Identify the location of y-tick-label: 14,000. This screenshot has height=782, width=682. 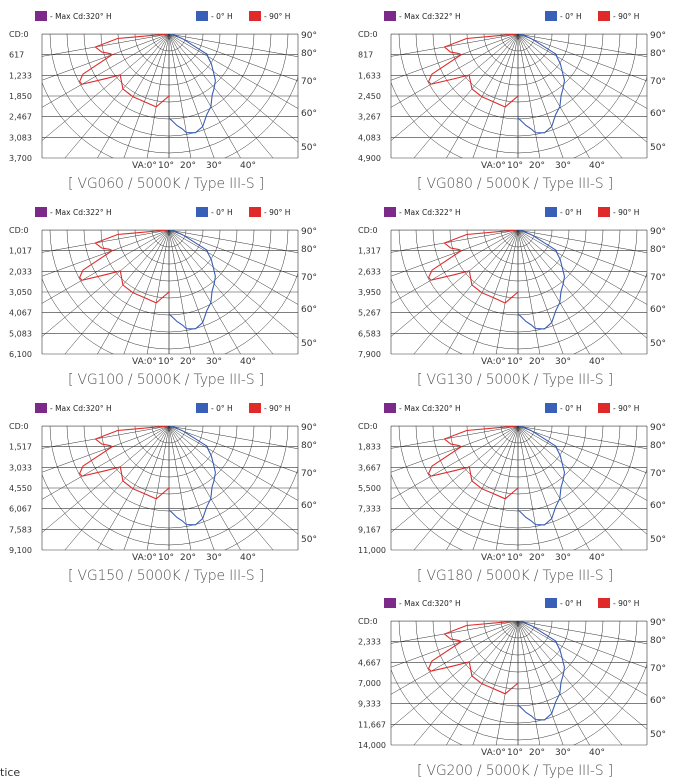
(372, 745).